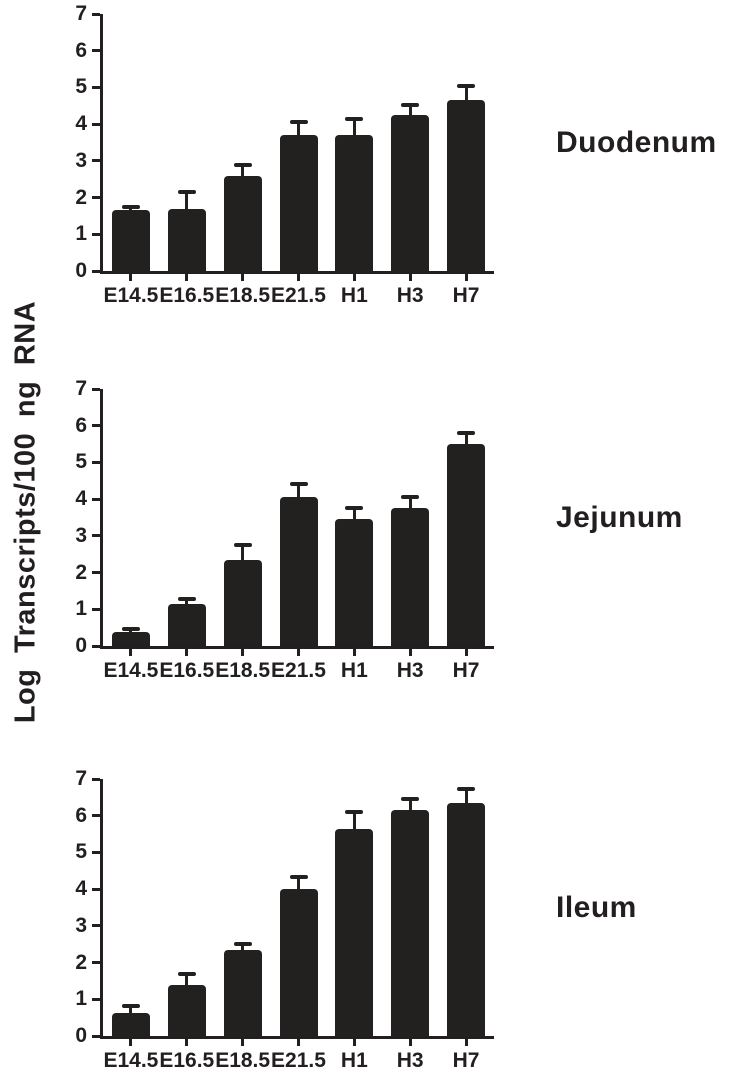  Describe the element at coordinates (648, 907) in the screenshot. I see `chart-title-ileum-wrap: Ileum` at that location.